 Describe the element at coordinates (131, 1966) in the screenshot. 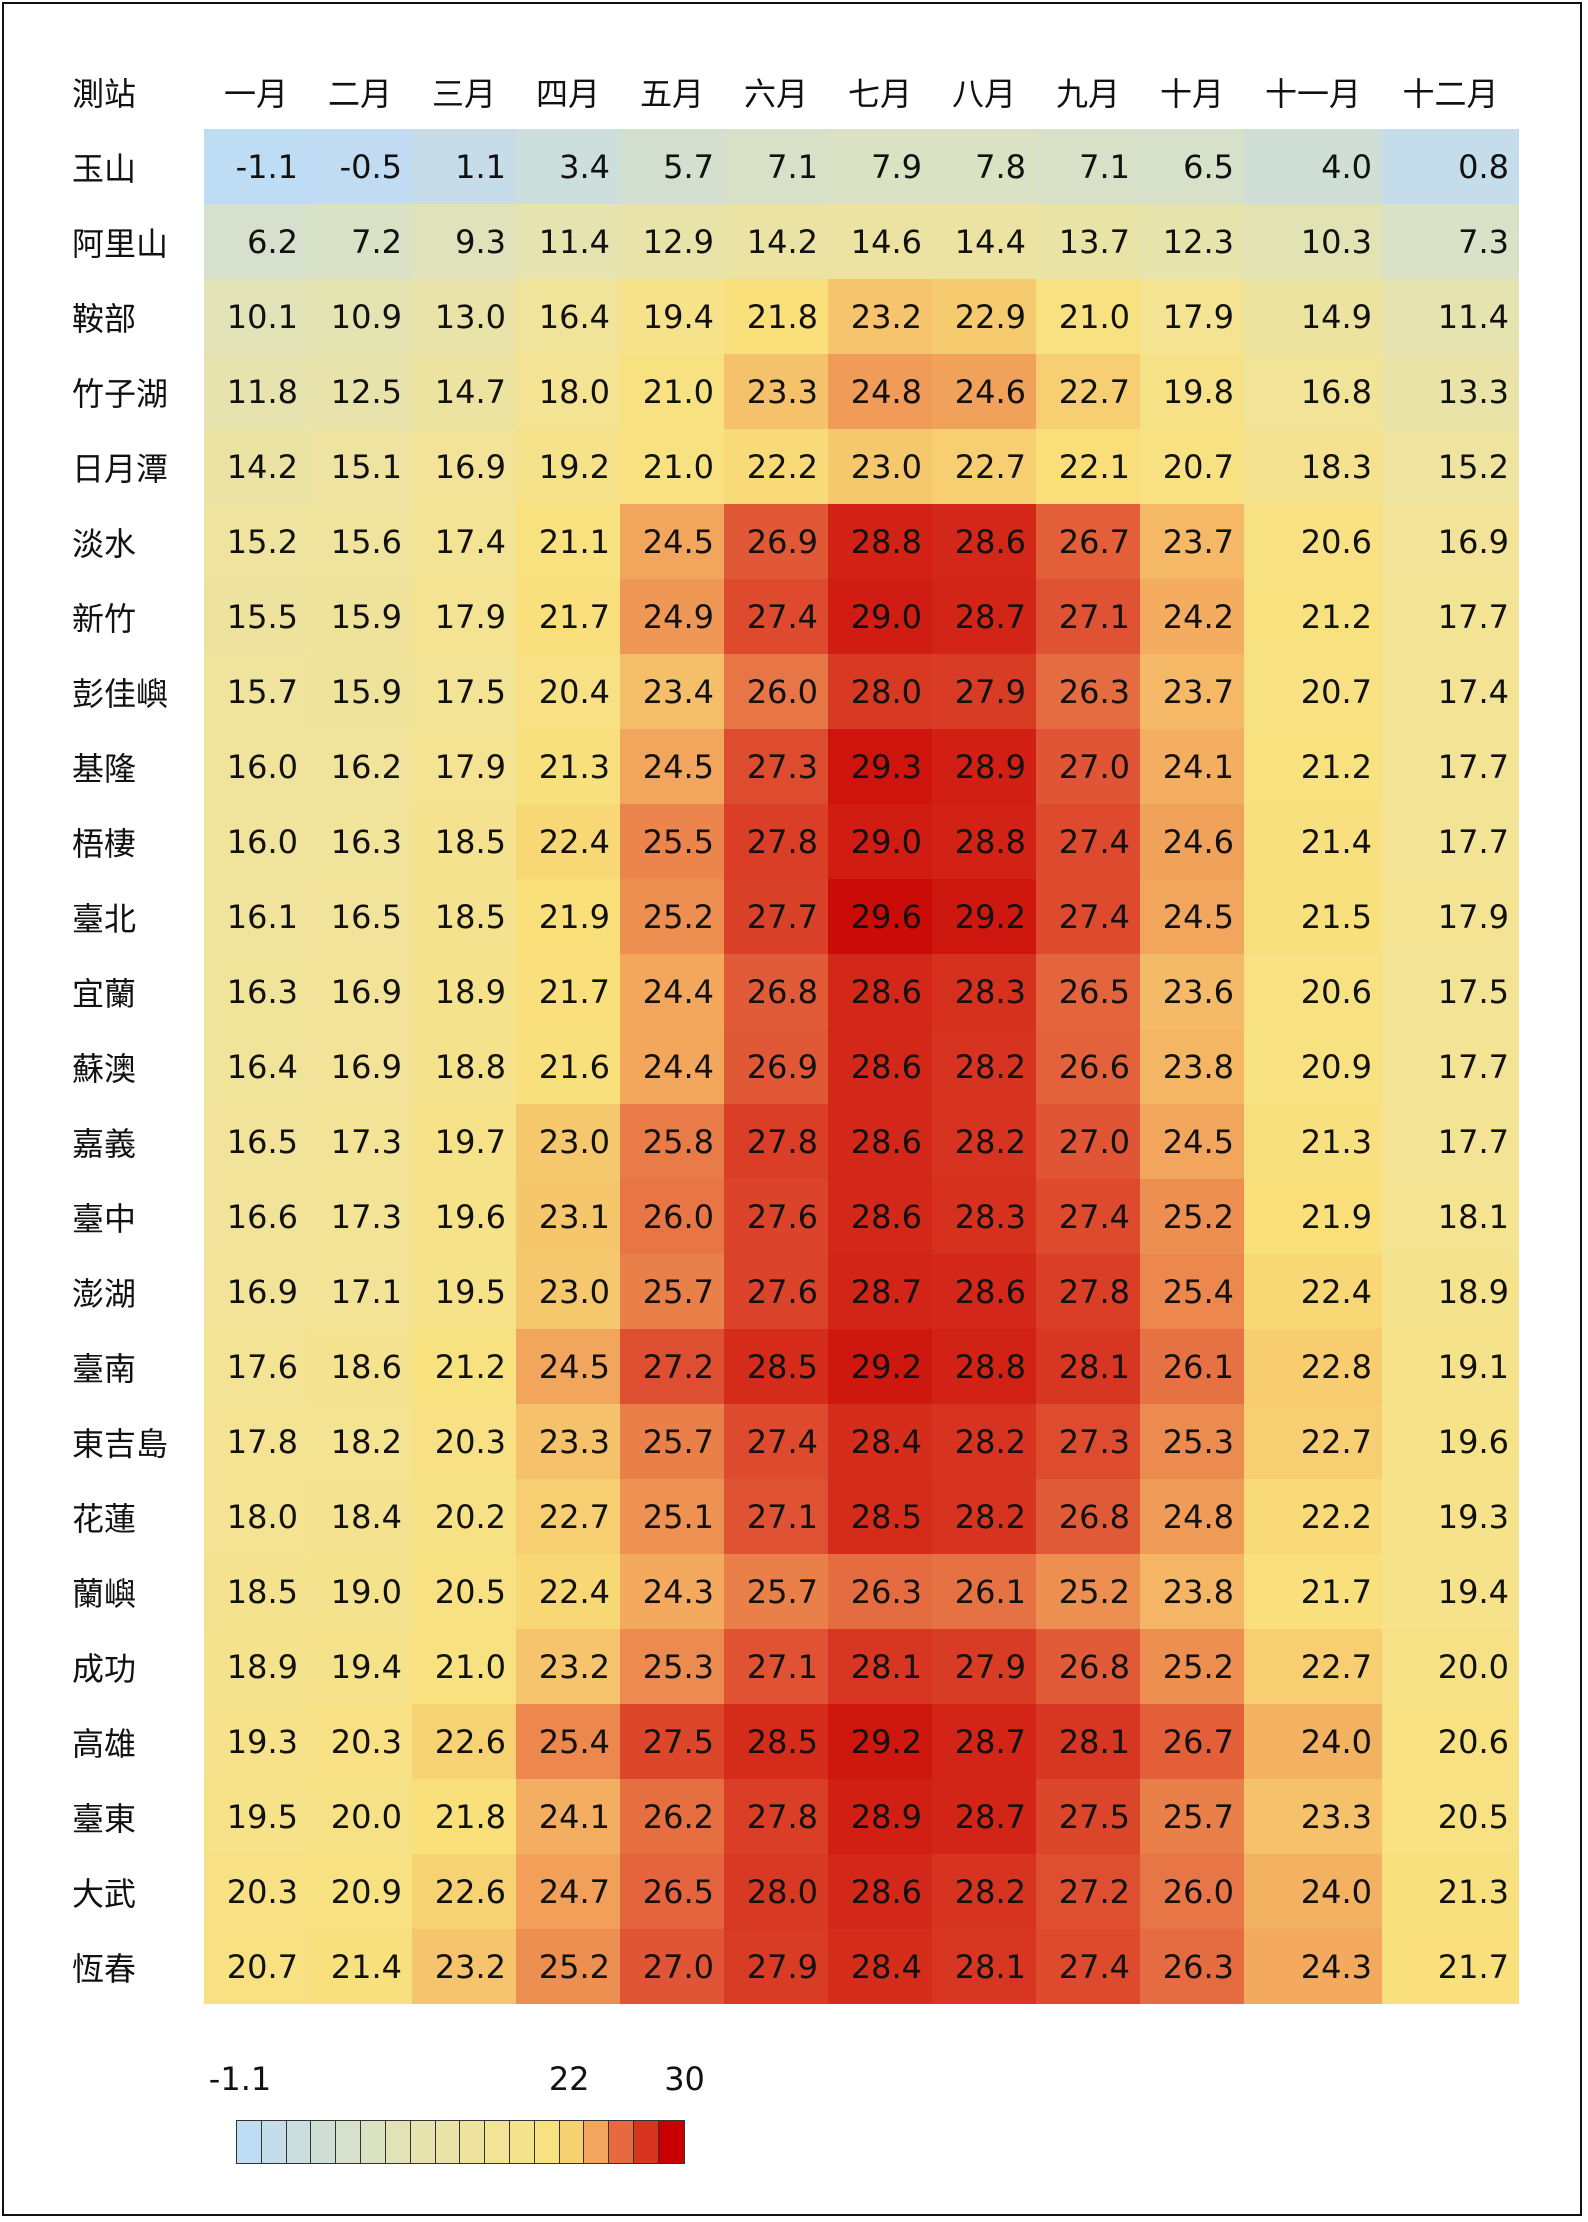

I see `station-name: 恆春` at that location.